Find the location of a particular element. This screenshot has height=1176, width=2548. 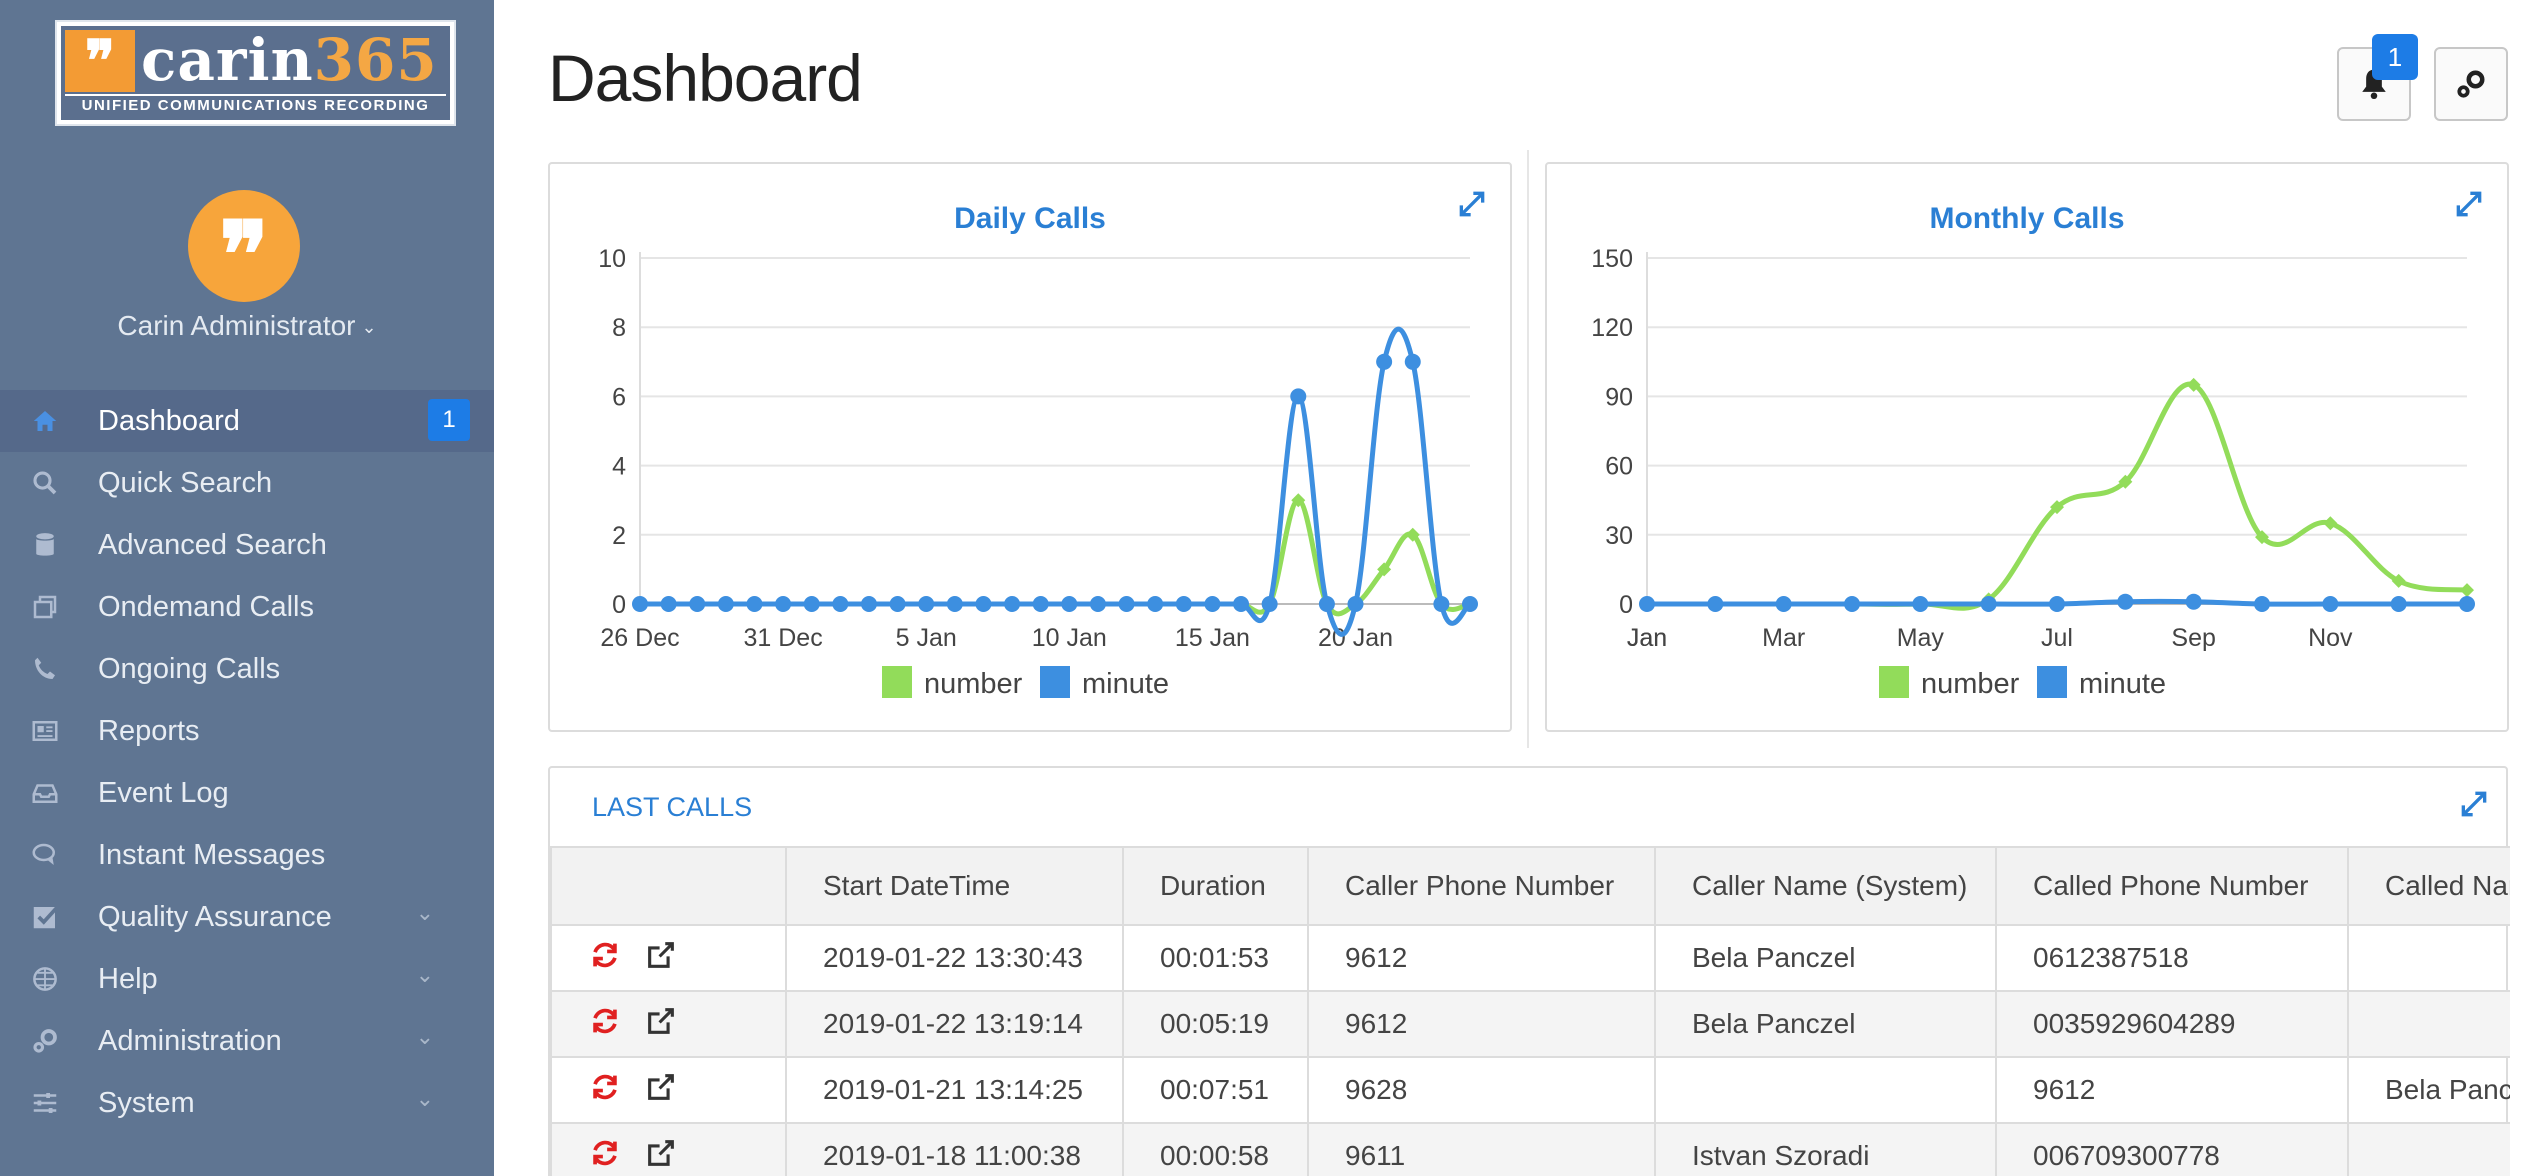

cell-called-phone: 006709300778 is located at coordinates (2172, 1149).